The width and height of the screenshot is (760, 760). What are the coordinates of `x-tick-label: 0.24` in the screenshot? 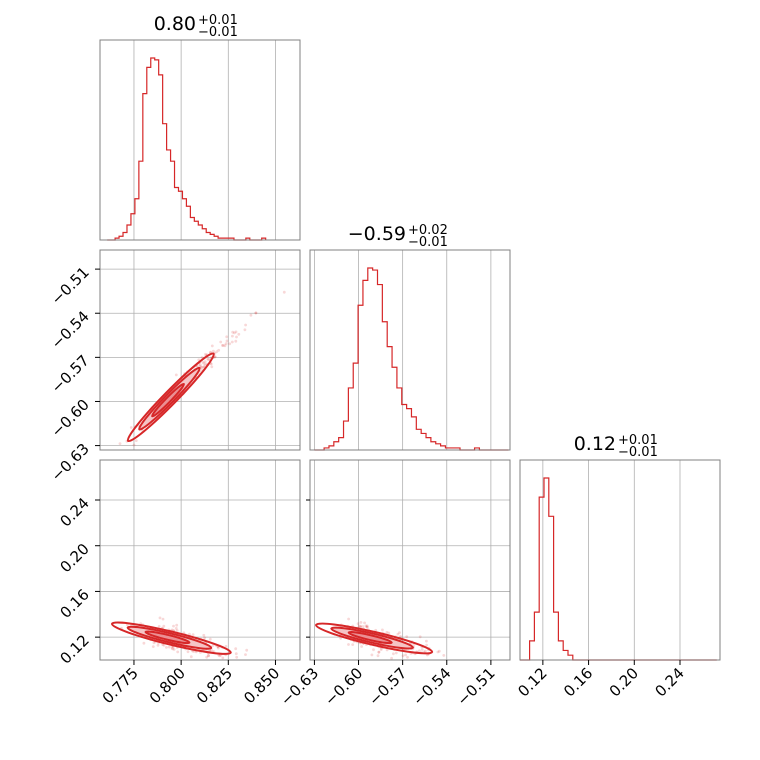 It's located at (669, 682).